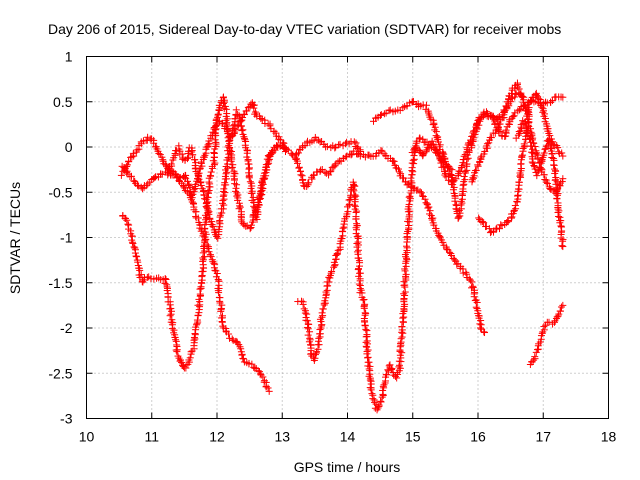 This screenshot has height=480, width=640. What do you see at coordinates (66, 238) in the screenshot?
I see `y-tick-label: -1` at bounding box center [66, 238].